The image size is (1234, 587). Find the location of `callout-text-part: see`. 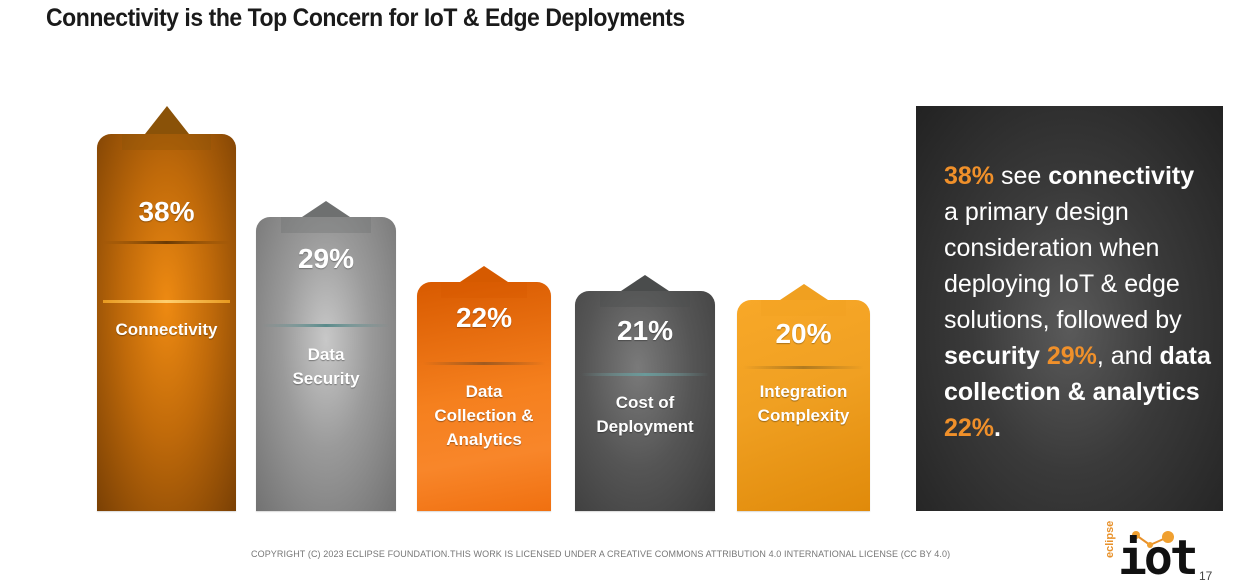

callout-text-part: see is located at coordinates (1021, 176).